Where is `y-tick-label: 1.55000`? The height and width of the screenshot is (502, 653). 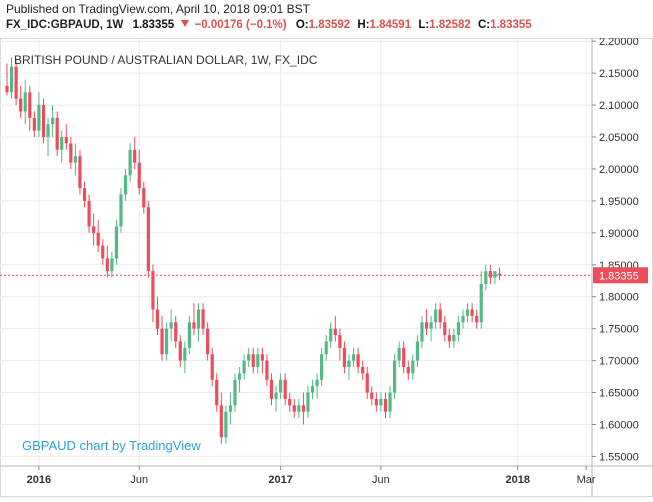 y-tick-label: 1.55000 is located at coordinates (619, 457).